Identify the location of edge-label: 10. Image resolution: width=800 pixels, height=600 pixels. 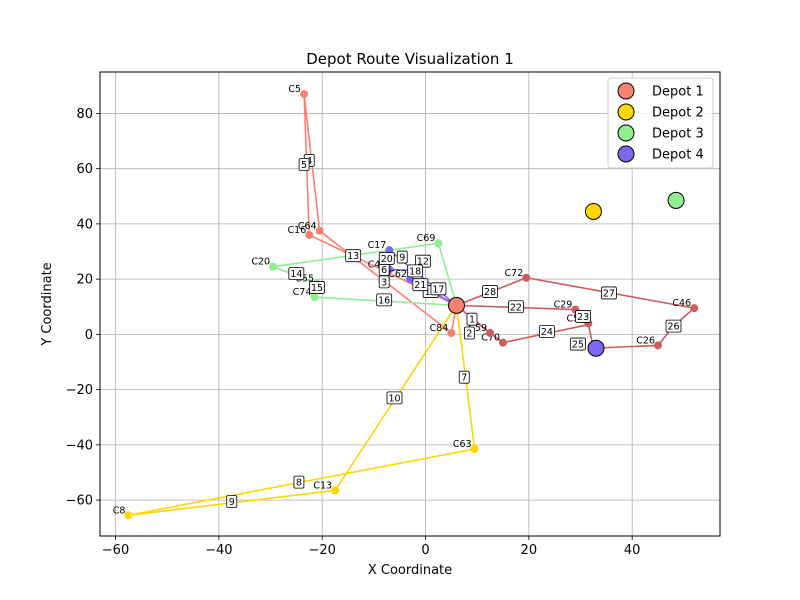
(394, 397).